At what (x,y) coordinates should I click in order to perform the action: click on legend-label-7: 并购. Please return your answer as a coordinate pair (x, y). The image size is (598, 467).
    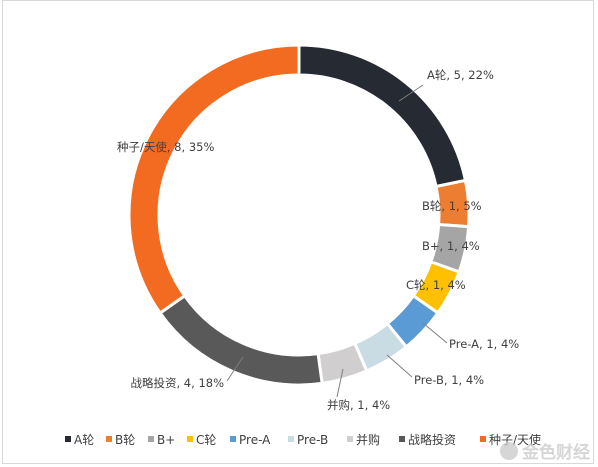
    Looking at the image, I should click on (368, 439).